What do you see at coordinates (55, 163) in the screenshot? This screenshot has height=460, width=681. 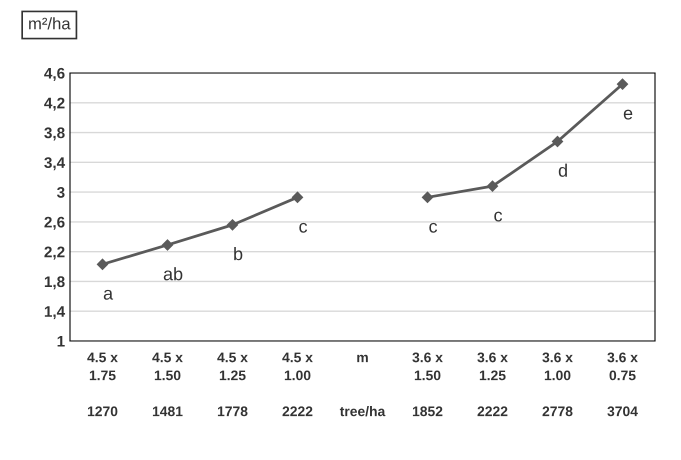 I see `y-tick-label: 3,4` at bounding box center [55, 163].